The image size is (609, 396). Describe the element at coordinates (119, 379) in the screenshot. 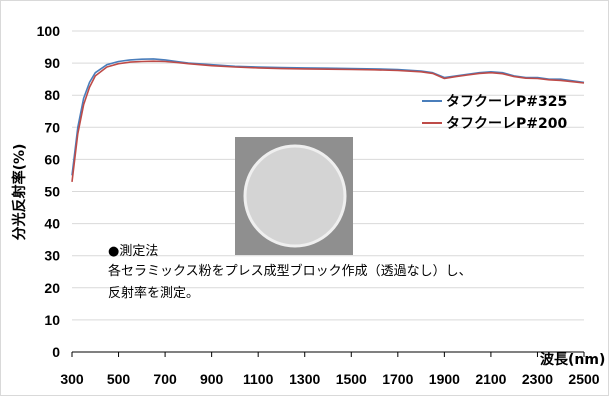

I see `x-tick-label: 500` at that location.